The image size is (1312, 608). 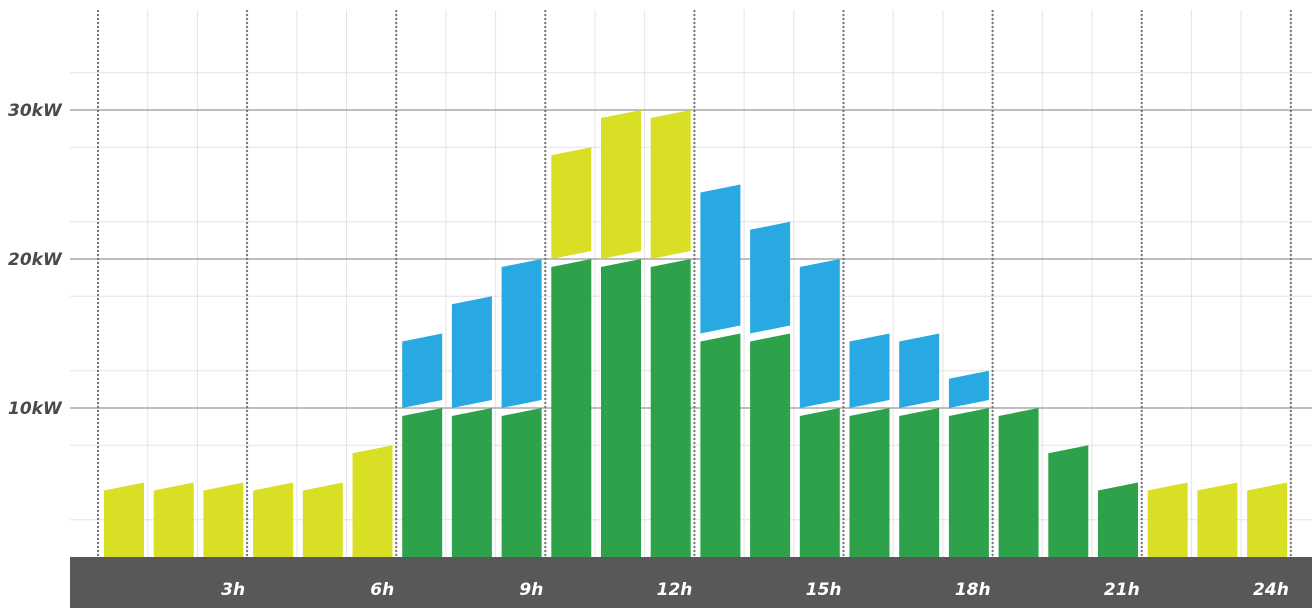 I want to click on x-tick-label: 15h, so click(x=824, y=590).